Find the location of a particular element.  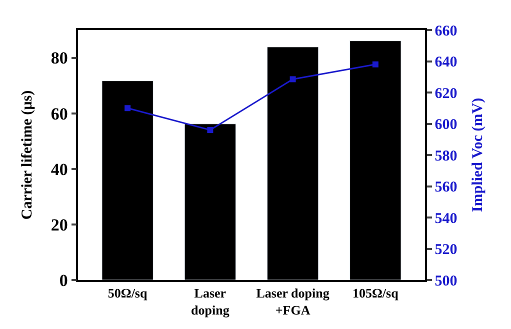

y-tick-label: 80 is located at coordinates (59, 58).